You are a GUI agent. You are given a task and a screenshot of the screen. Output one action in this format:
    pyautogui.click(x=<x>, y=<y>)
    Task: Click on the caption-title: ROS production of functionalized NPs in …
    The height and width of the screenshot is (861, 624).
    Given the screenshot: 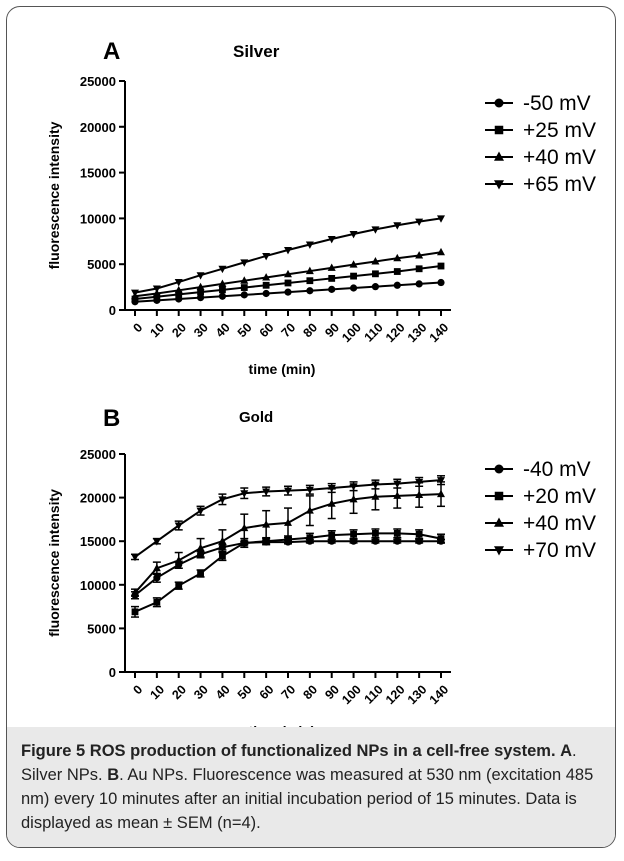 What is the action you would take?
    pyautogui.click(x=322, y=751)
    